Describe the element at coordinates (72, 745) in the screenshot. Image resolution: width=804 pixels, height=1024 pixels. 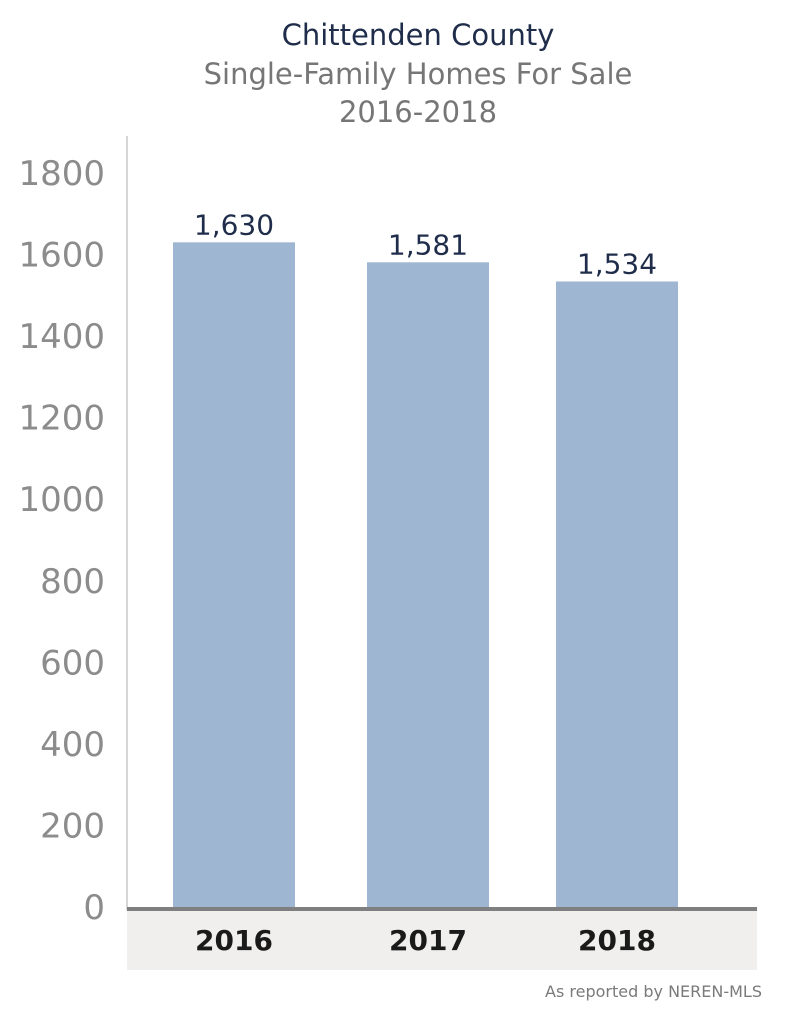
I see `y-tick-label: 400` at that location.